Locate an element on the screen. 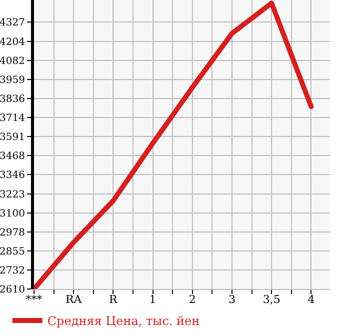 Image resolution: width=345 pixels, height=335 pixels. x-tick-label: 3 is located at coordinates (232, 299).